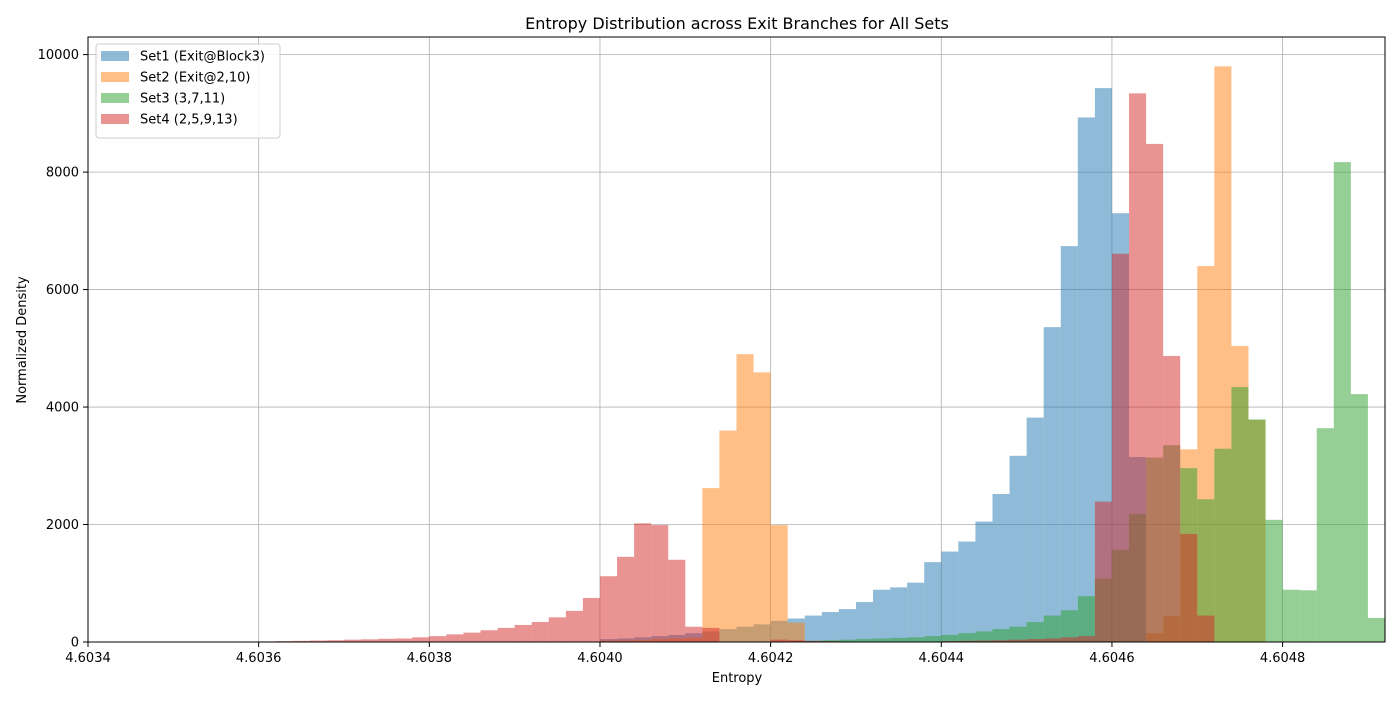 This screenshot has height=704, width=1400. What do you see at coordinates (88, 658) in the screenshot?
I see `x-tick-label: 4.6034` at bounding box center [88, 658].